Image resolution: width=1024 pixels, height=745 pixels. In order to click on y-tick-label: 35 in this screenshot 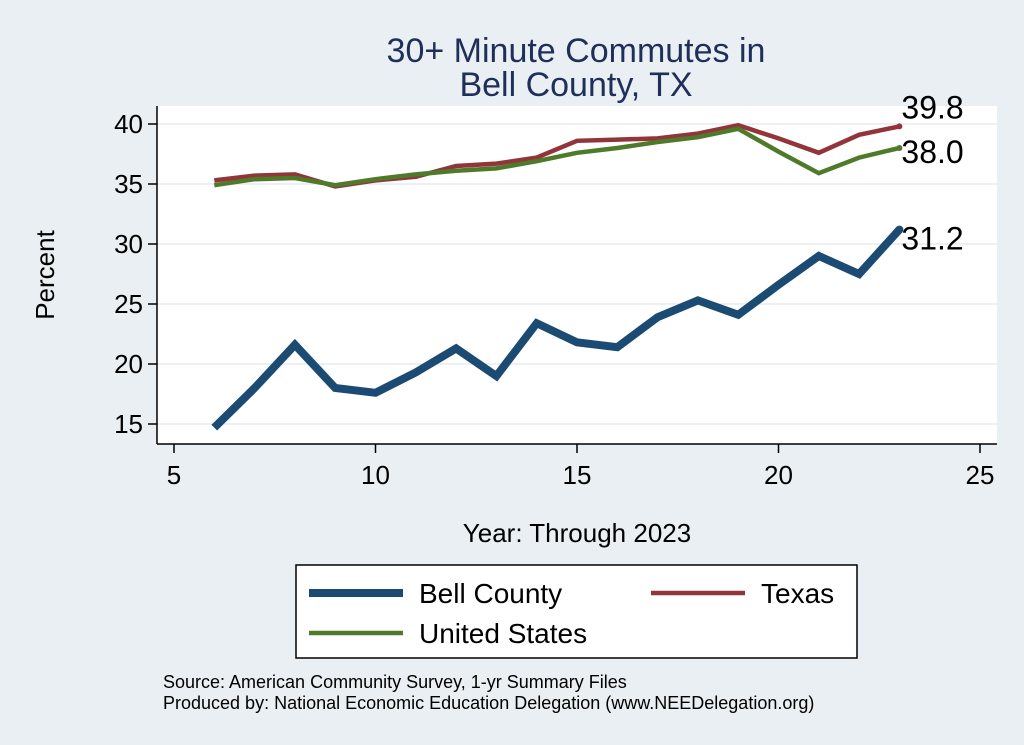, I will do `click(128, 184)`.